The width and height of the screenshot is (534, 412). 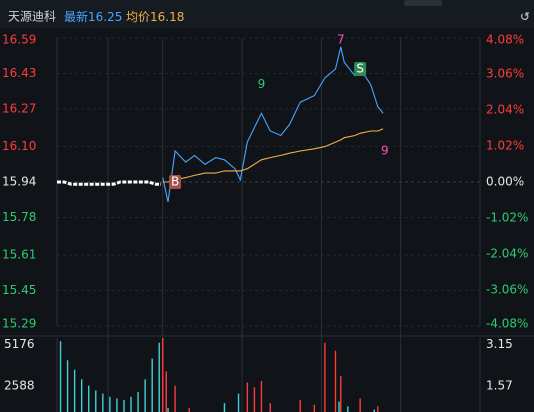 What do you see at coordinates (267, 14) in the screenshot?
I see `top-bar` at bounding box center [267, 14].